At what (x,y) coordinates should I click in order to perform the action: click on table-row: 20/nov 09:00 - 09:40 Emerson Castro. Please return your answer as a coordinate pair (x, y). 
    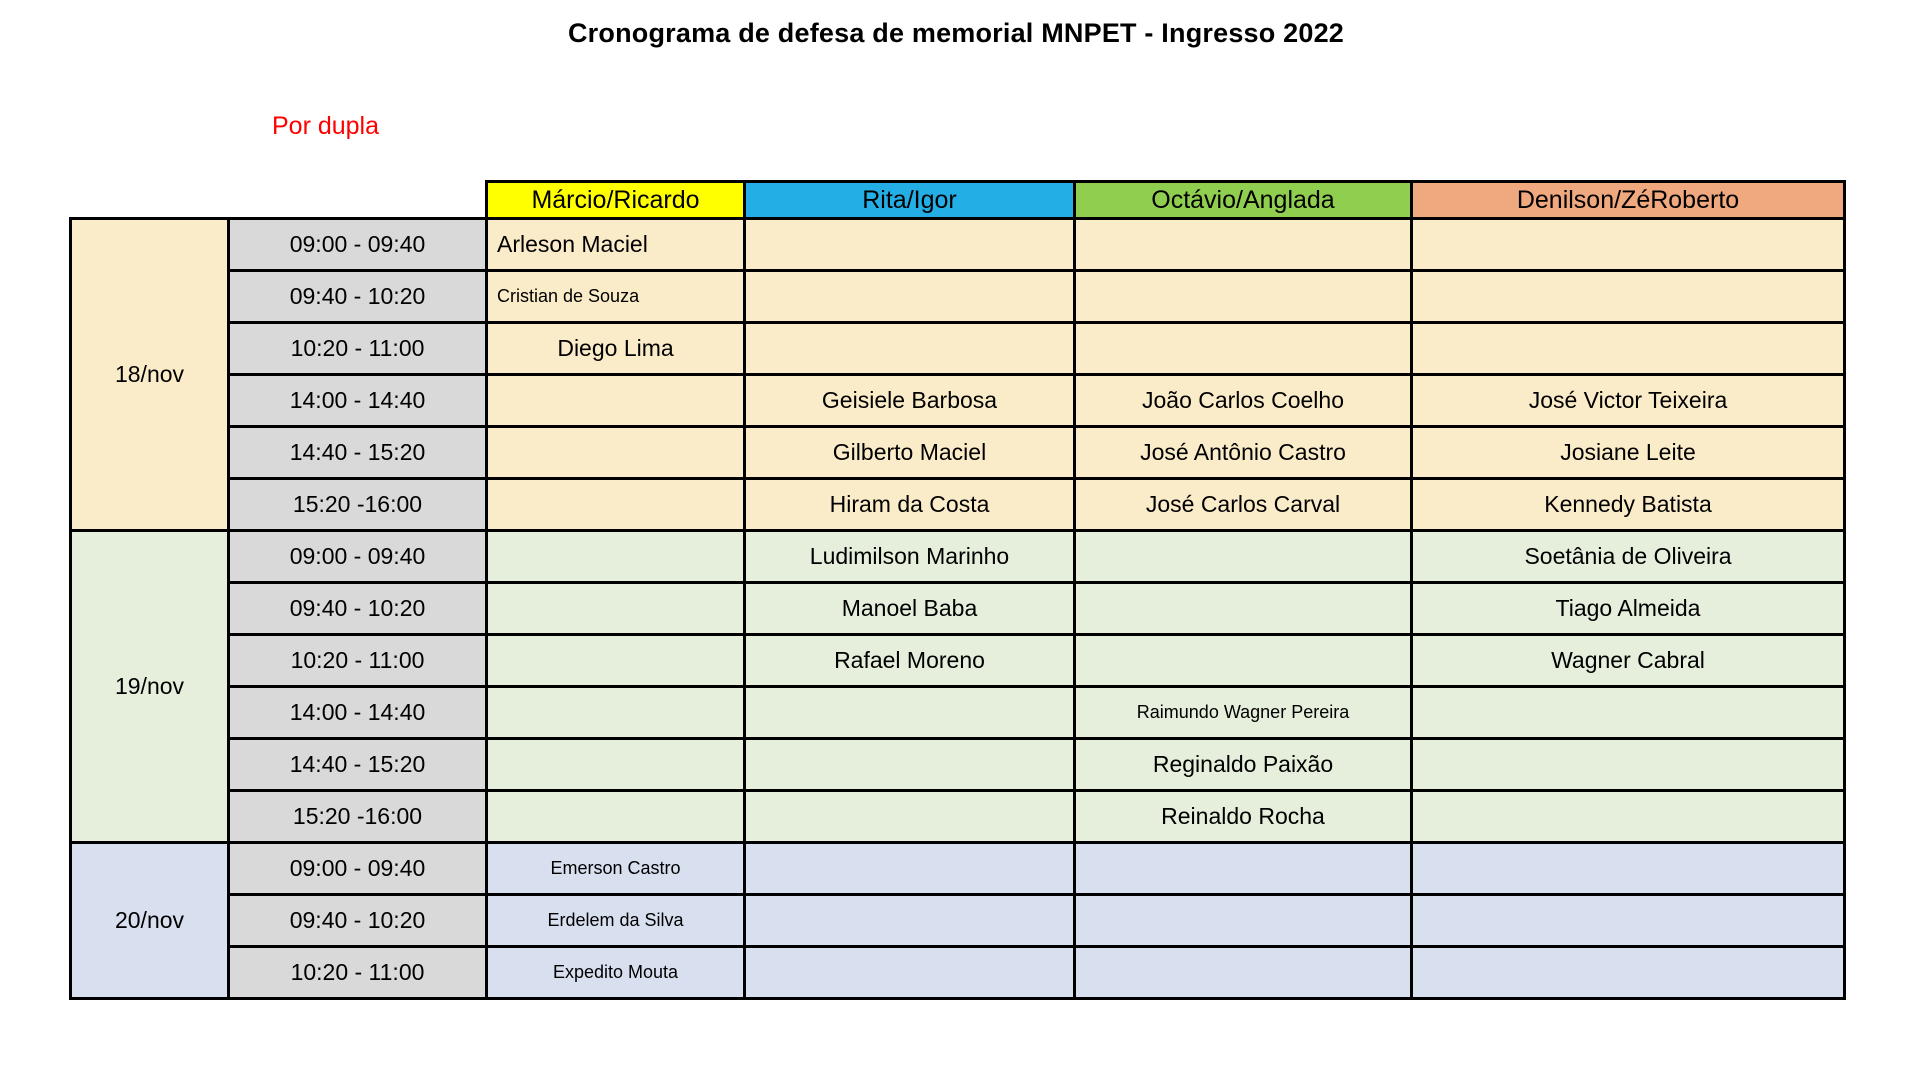
    Looking at the image, I should click on (957, 920).